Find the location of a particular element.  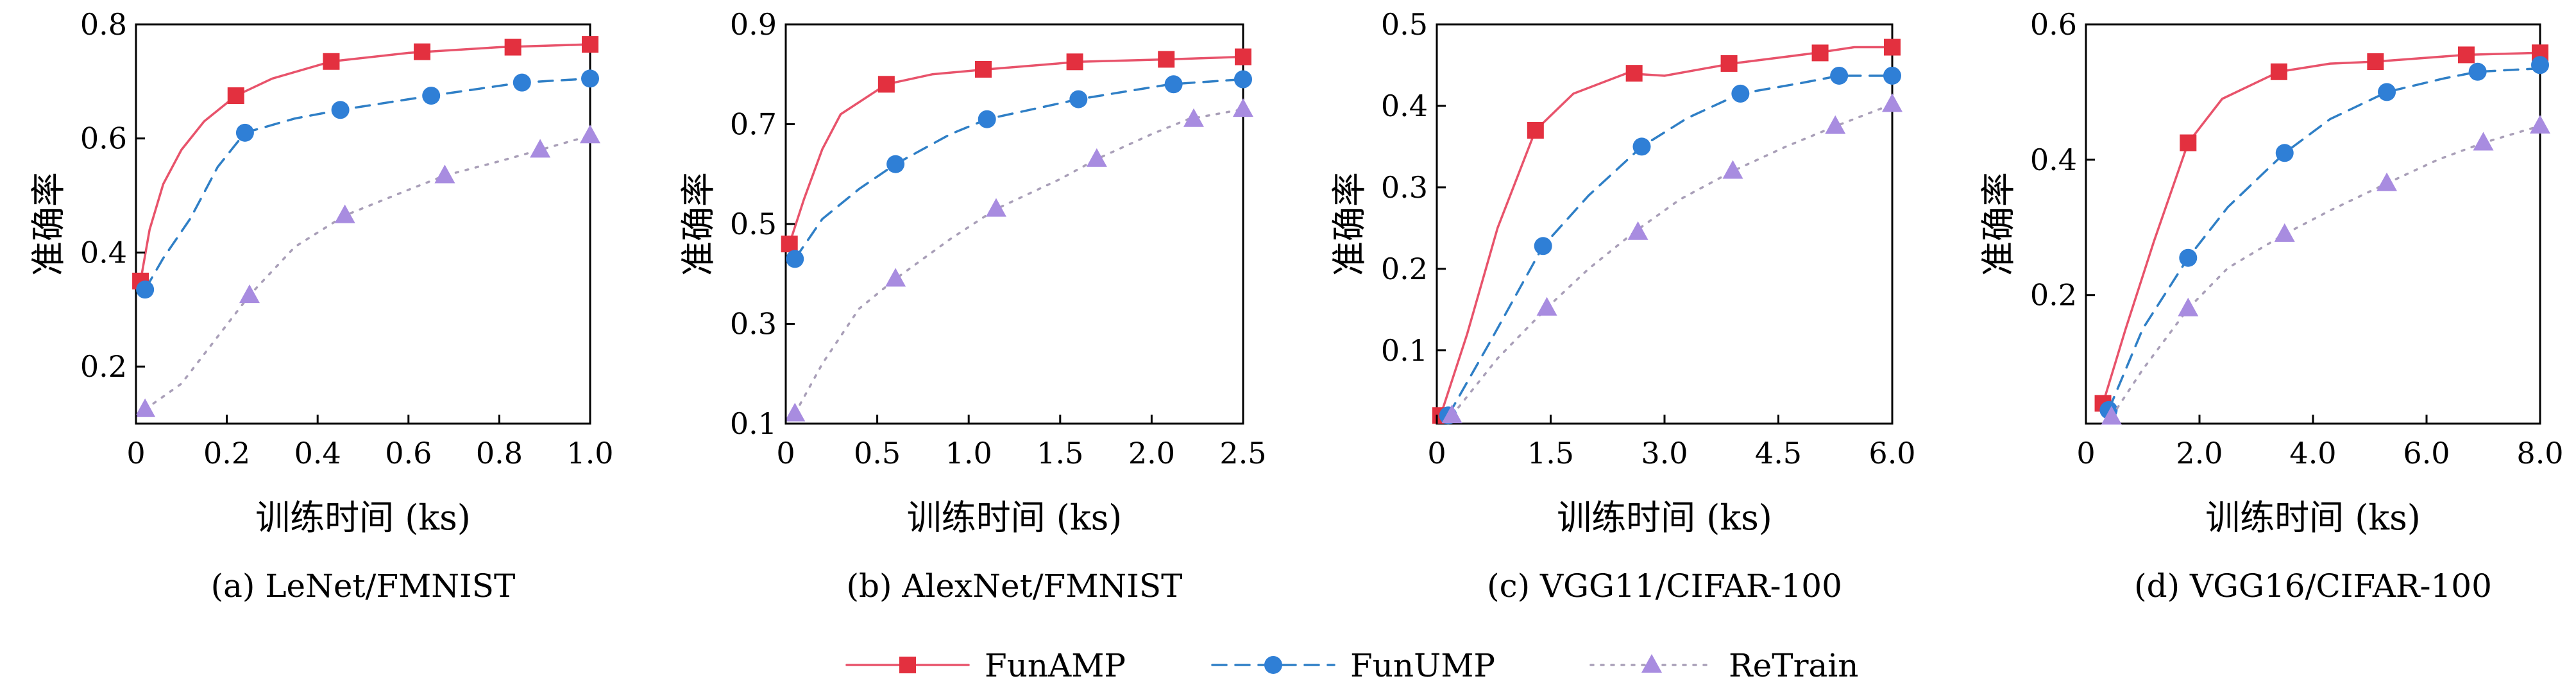

x-tick-label: 8.0 is located at coordinates (2539, 453).